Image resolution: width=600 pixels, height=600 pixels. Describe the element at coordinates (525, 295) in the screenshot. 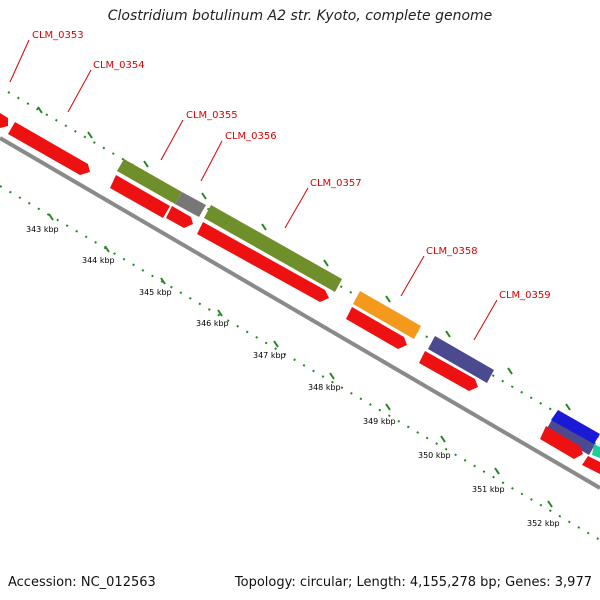

I see `gene-label-clm-0359: CLM_0359` at that location.